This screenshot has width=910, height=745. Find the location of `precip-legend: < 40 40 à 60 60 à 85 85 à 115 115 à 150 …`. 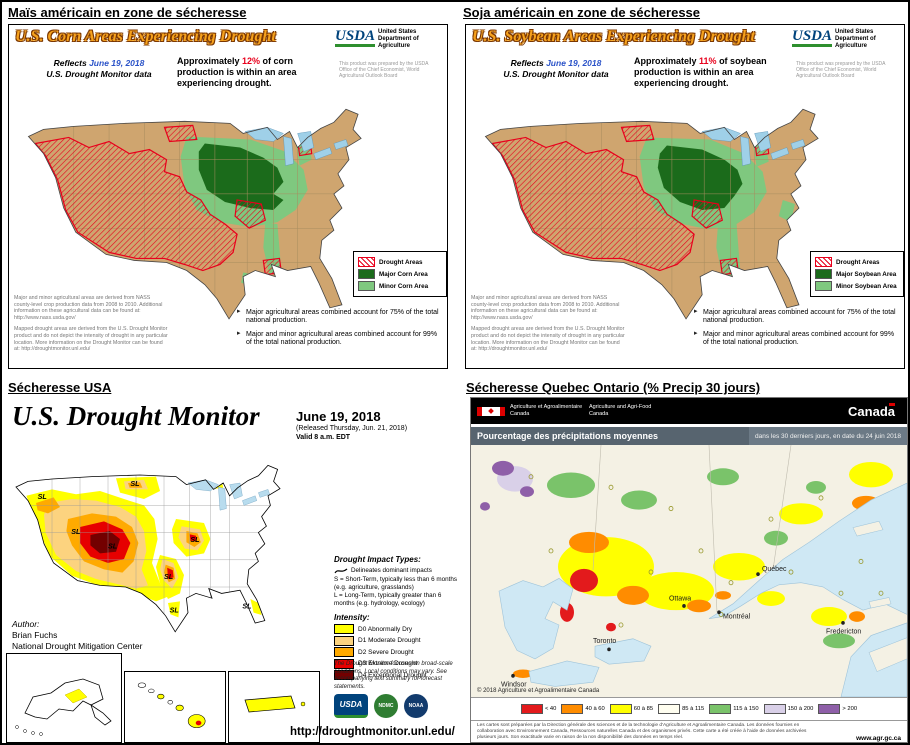

precip-legend: < 40 40 à 60 60 à 85 85 à 115 115 à 150 … is located at coordinates (689, 708).